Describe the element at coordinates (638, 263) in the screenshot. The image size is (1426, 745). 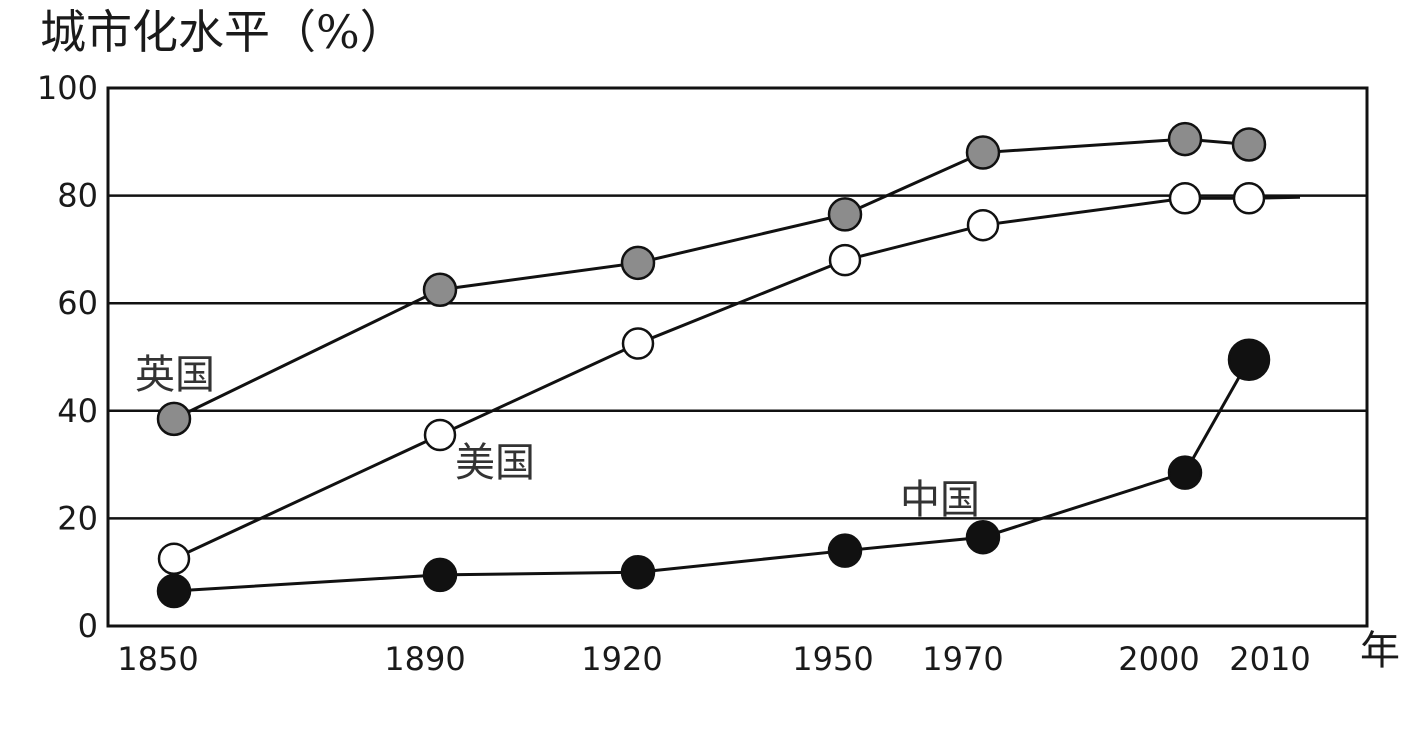
I see `point-uk-1920` at that location.